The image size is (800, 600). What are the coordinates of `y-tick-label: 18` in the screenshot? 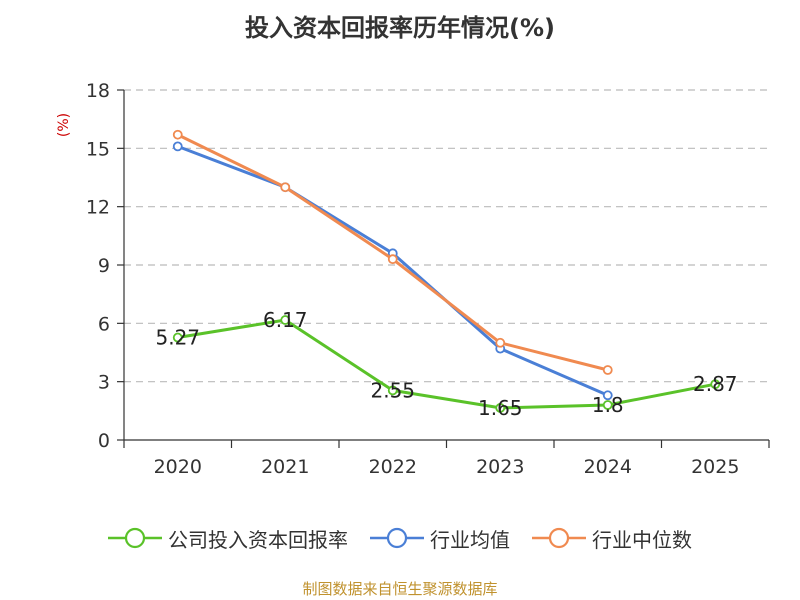 It's located at (98, 91).